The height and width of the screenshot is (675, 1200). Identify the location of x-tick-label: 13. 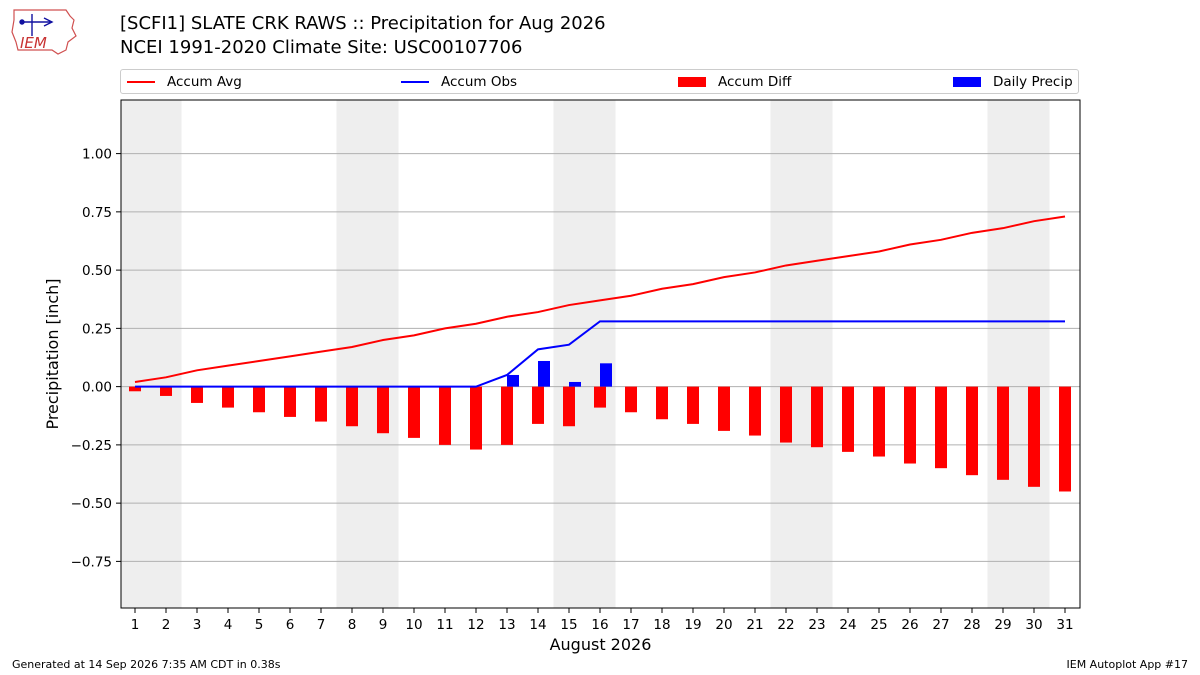
(506, 625).